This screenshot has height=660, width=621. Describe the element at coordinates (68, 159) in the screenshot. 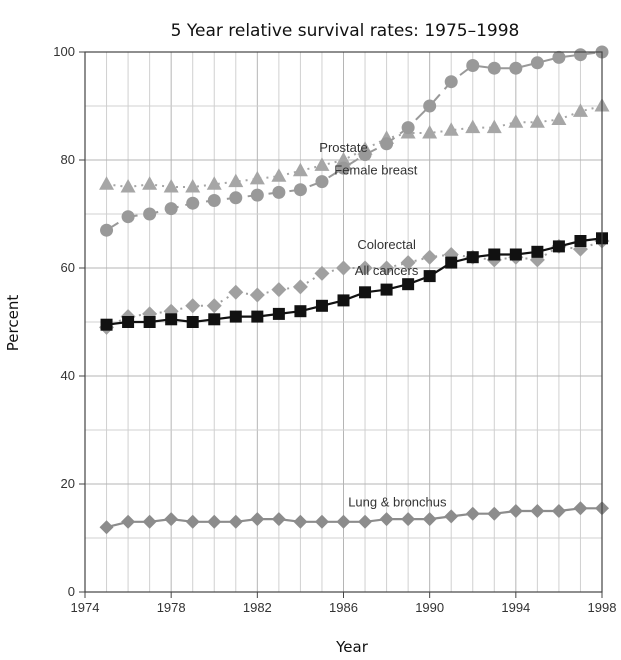

I see `y-tick-label: 80` at that location.